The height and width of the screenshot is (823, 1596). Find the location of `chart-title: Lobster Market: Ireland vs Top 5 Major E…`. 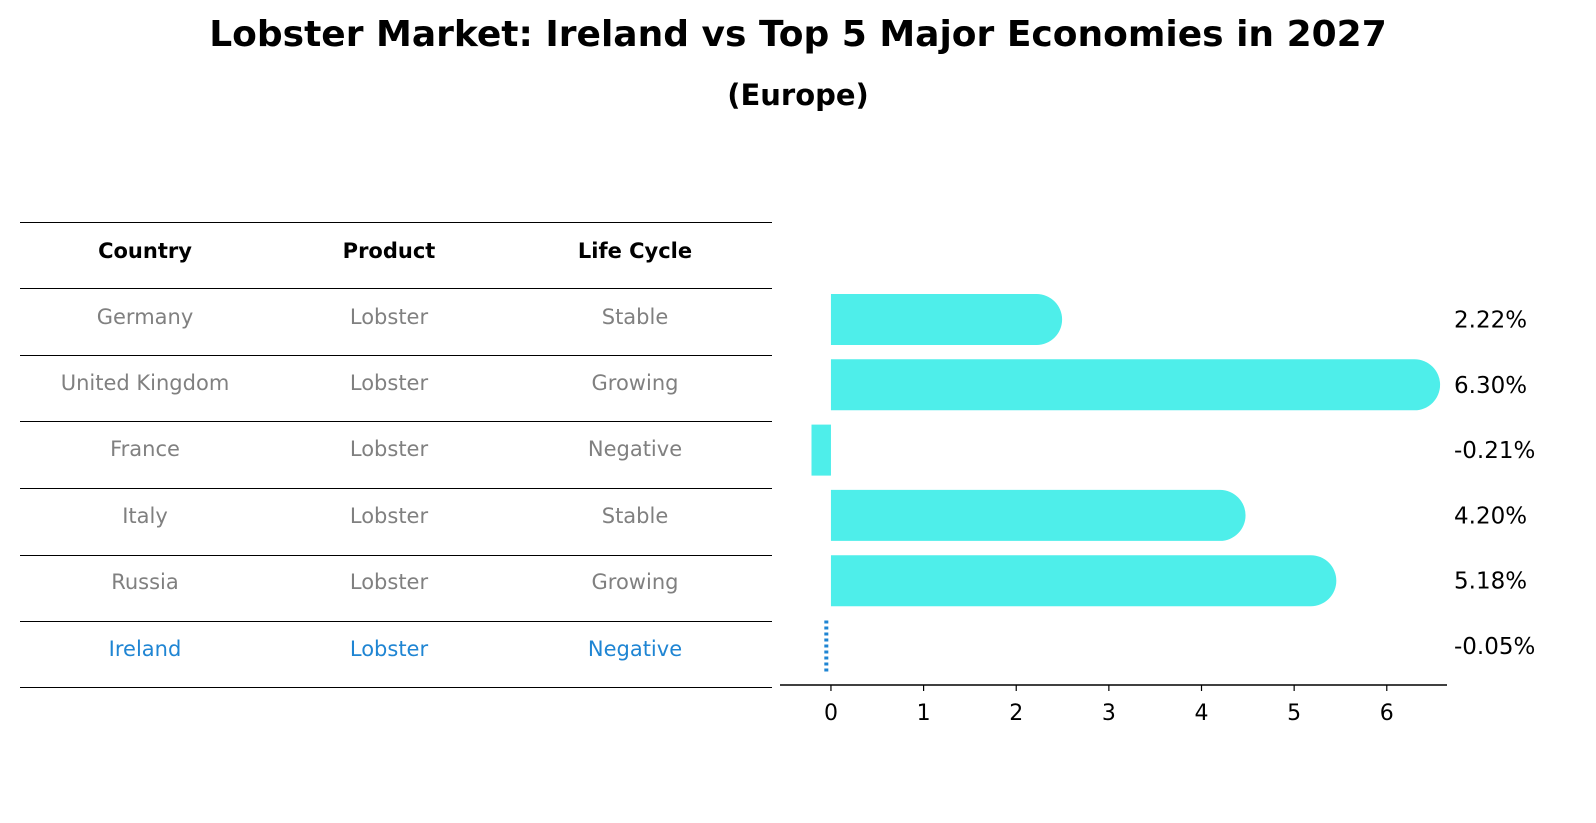

chart-title: Lobster Market: Ireland vs Top 5 Major E… is located at coordinates (798, 34).